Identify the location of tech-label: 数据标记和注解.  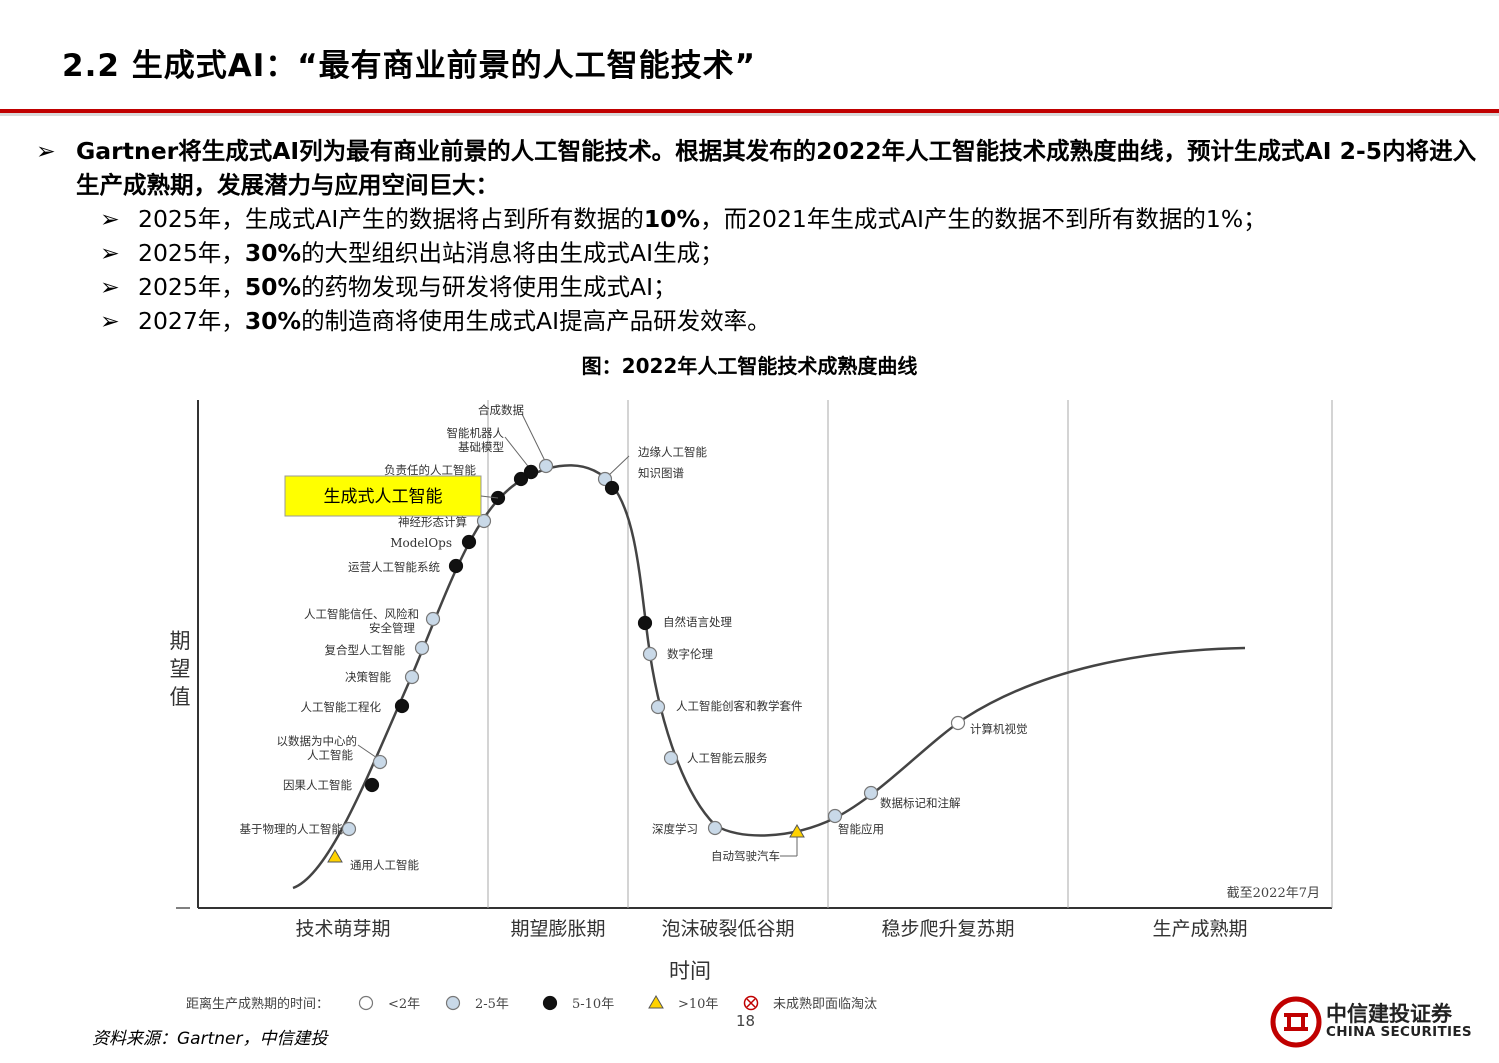
(920, 803).